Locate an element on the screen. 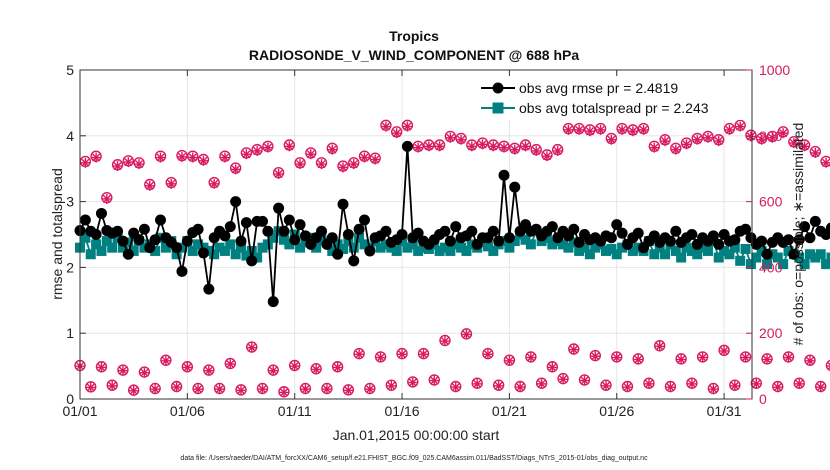 This screenshot has width=830, height=470. y-tick-label: 5 is located at coordinates (70, 70).